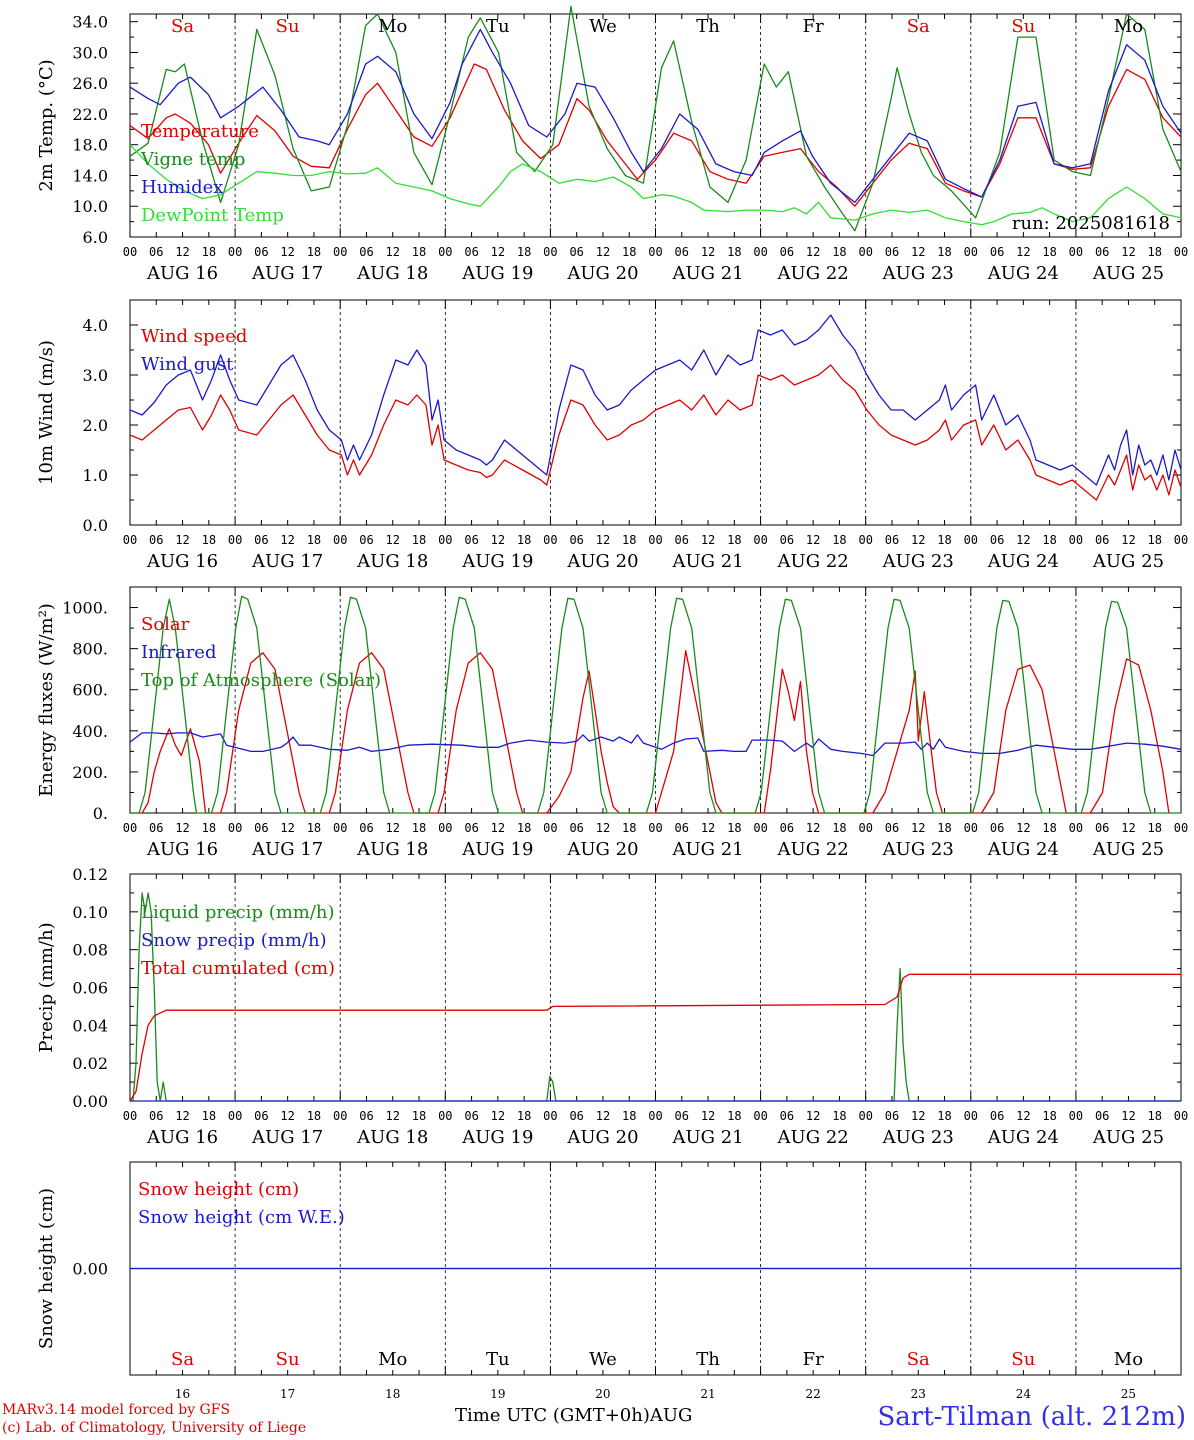 The height and width of the screenshot is (1440, 1194). What do you see at coordinates (552, 1415) in the screenshot?
I see `x-axis-title-text: Time UTC (GMT+0h)` at bounding box center [552, 1415].